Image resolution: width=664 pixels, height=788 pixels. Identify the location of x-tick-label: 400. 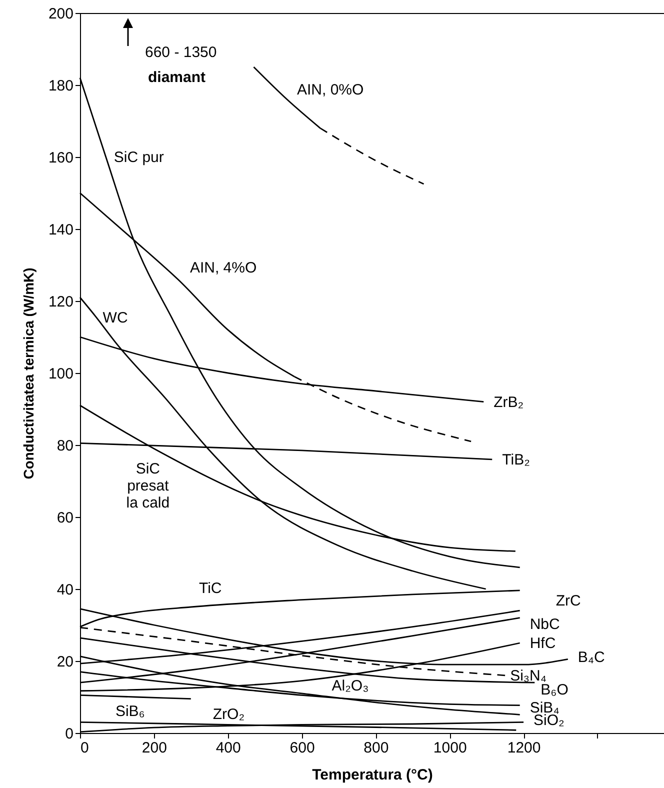
(228, 748).